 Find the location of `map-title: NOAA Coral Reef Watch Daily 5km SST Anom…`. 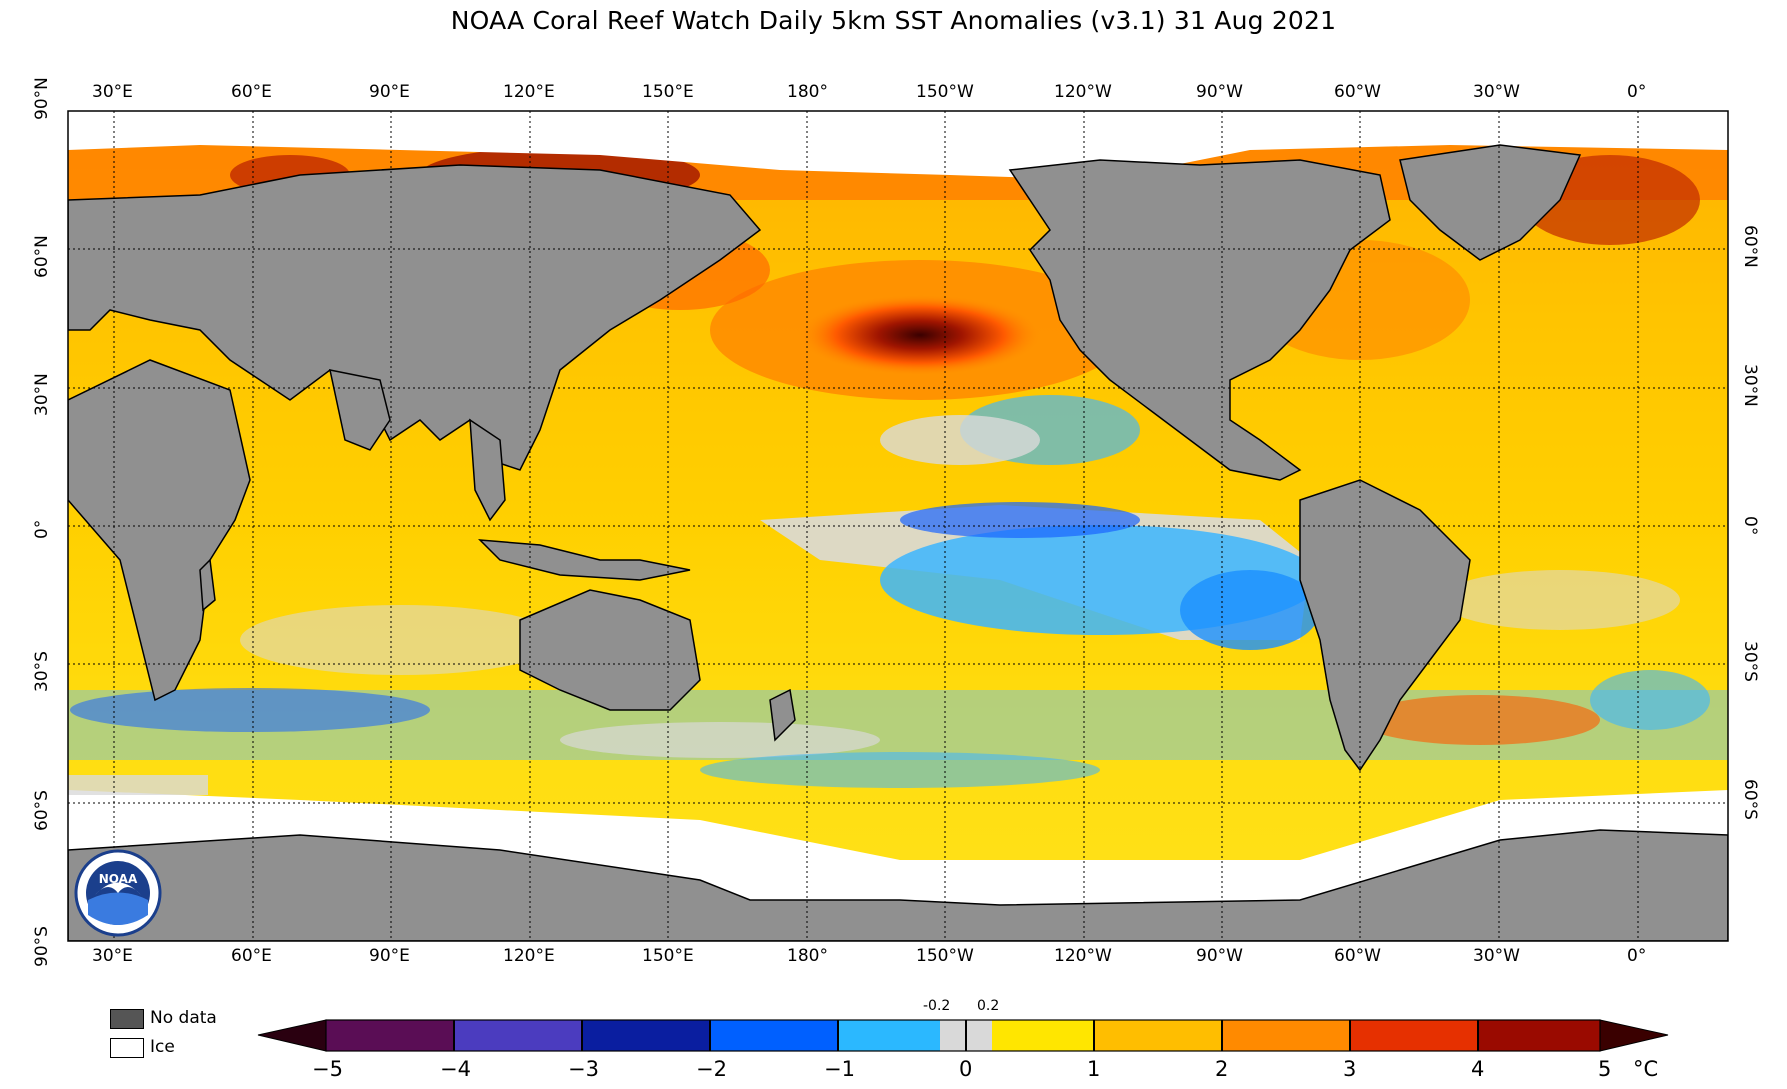

map-title: NOAA Coral Reef Watch Daily 5km SST Anom… is located at coordinates (893, 20).